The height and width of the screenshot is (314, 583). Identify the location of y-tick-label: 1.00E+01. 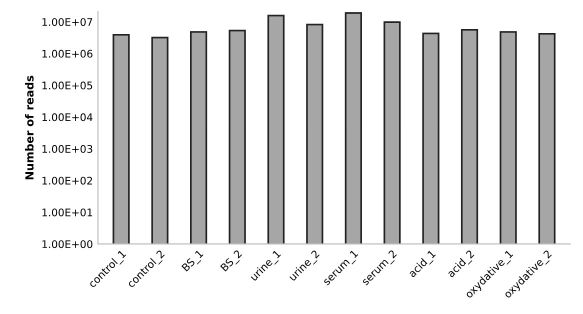
(67, 212).